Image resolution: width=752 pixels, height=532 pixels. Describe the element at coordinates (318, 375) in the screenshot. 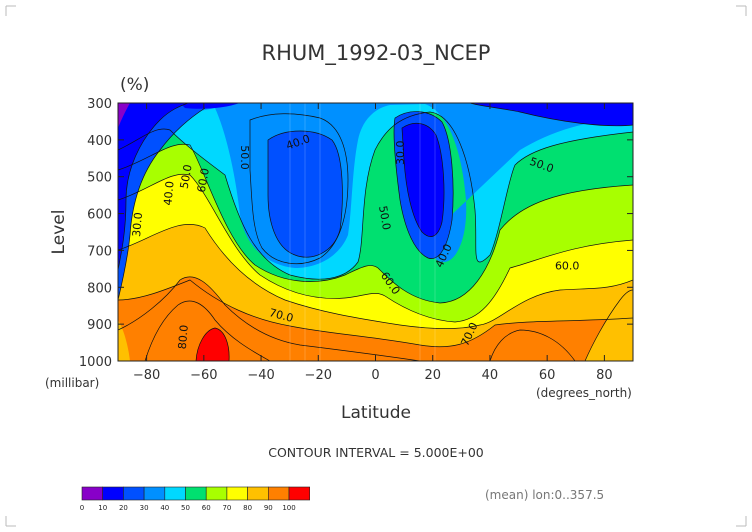

I see `x-tick-label: −20` at that location.